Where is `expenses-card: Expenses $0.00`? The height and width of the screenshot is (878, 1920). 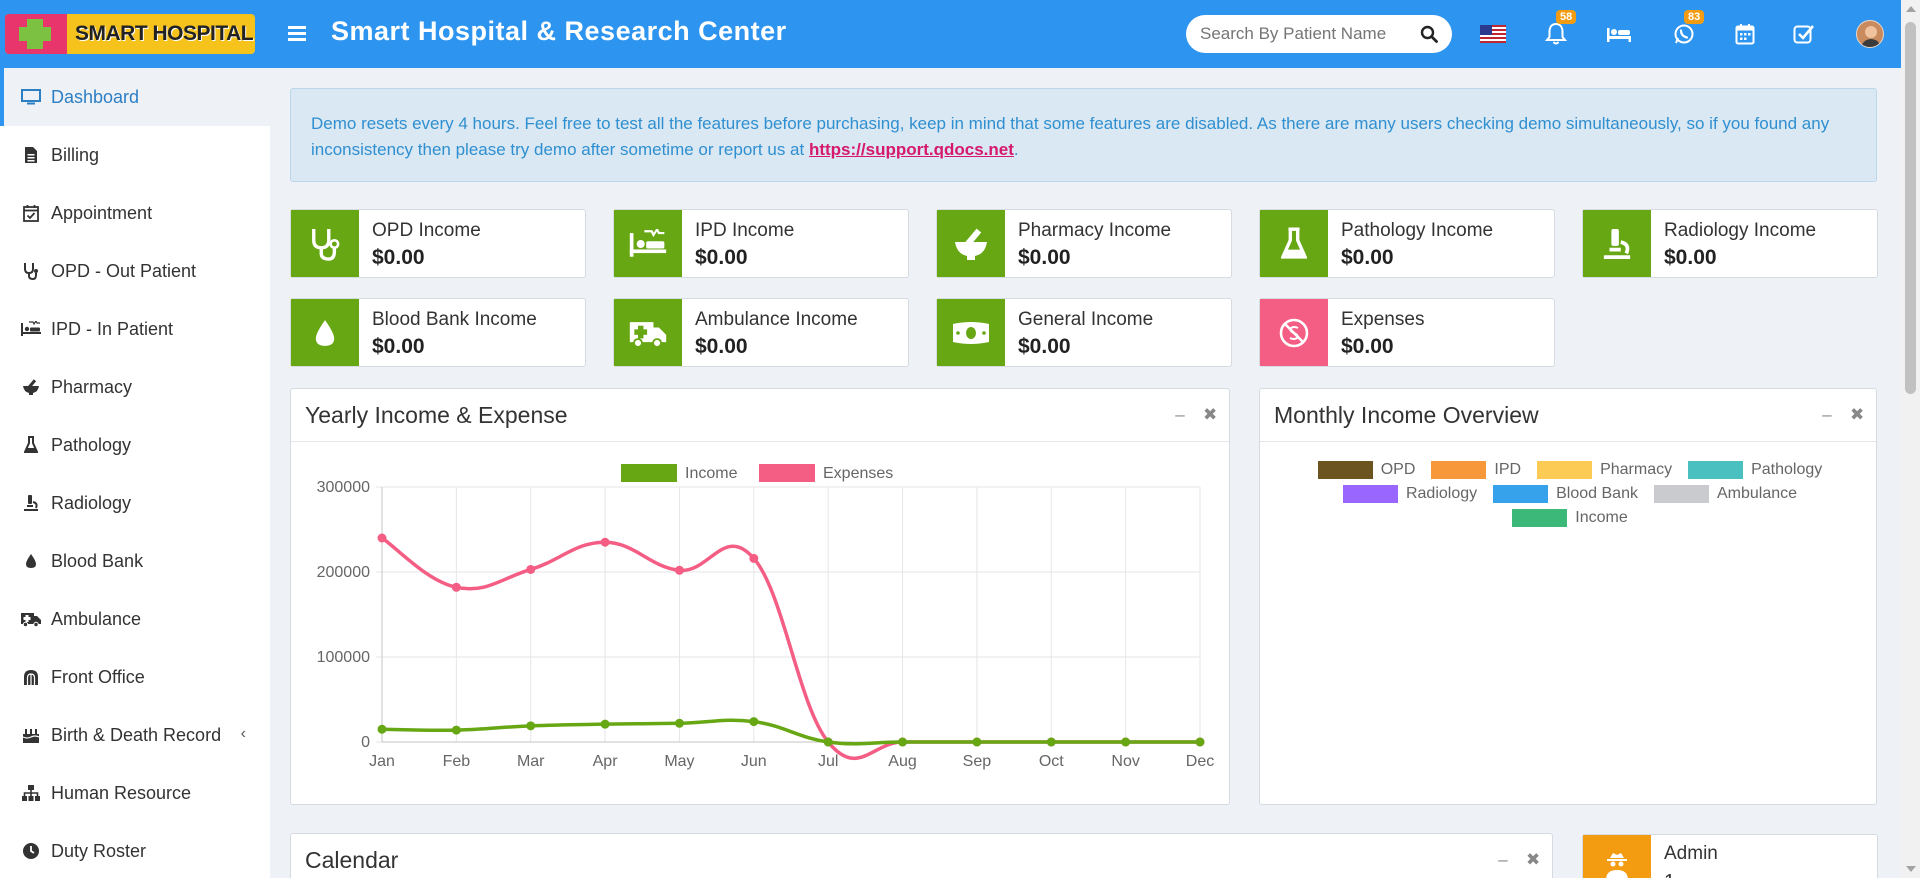
expenses-card: Expenses $0.00 is located at coordinates (1407, 332).